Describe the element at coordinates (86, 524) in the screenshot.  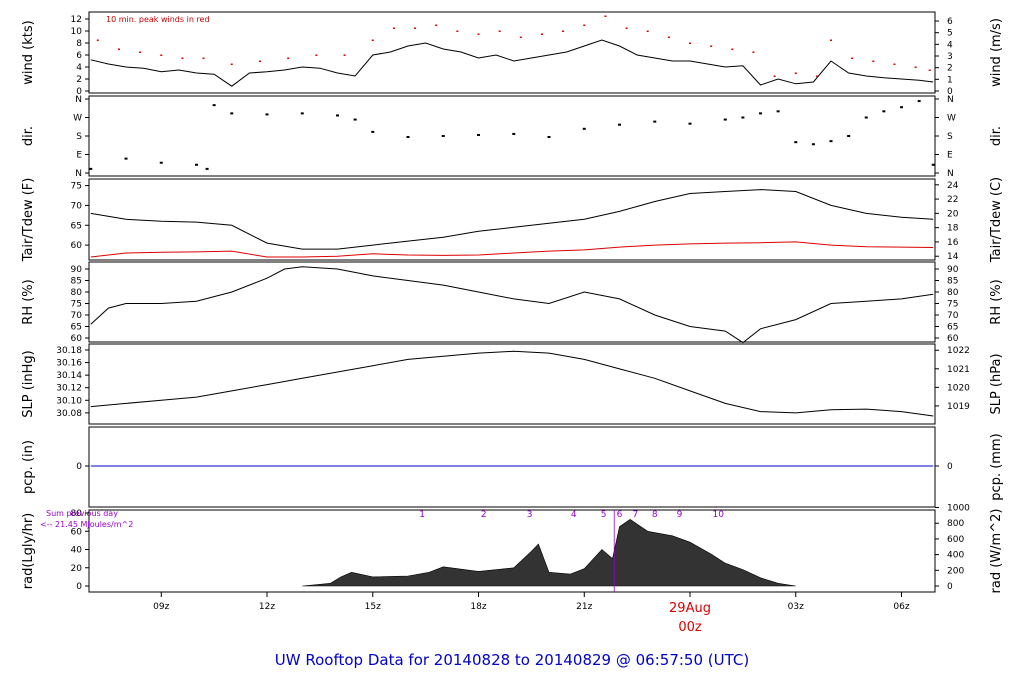
I see `radiation-sum-value: <-- 21.45 MJoules/m^2` at that location.